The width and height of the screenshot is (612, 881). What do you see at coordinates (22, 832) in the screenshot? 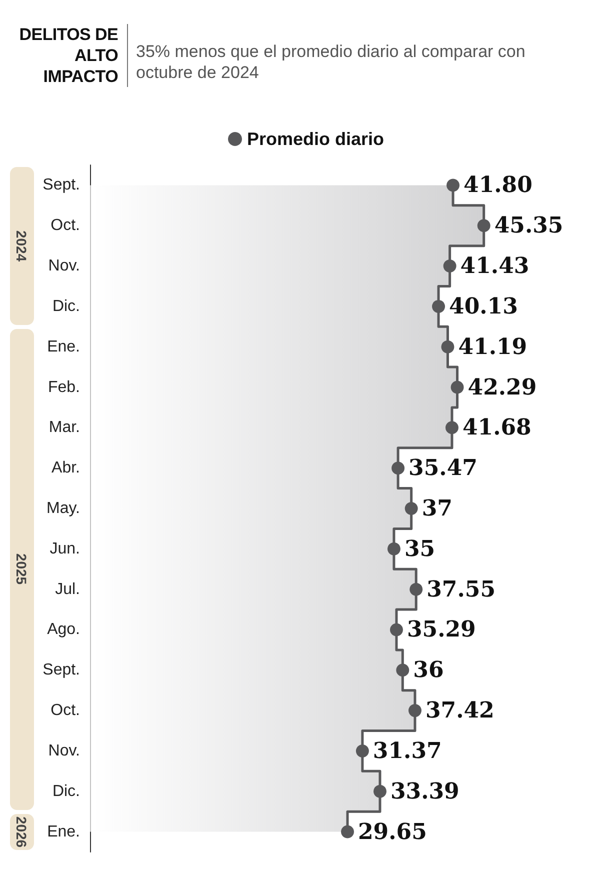
I see `year-tab: 2026` at bounding box center [22, 832].